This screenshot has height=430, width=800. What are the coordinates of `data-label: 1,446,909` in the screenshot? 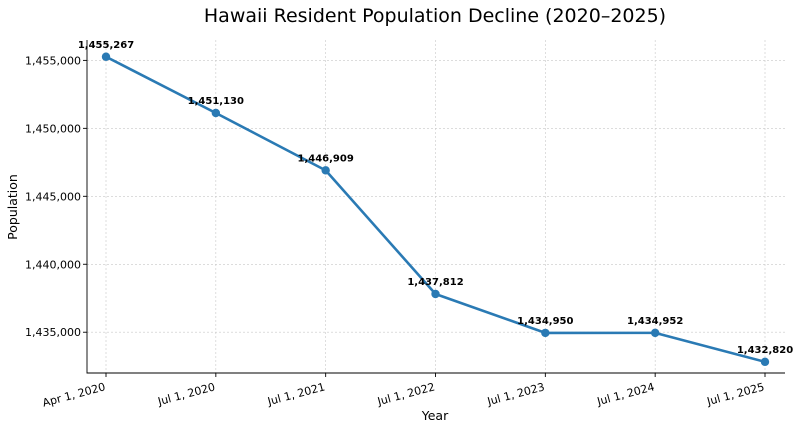 It's located at (326, 158).